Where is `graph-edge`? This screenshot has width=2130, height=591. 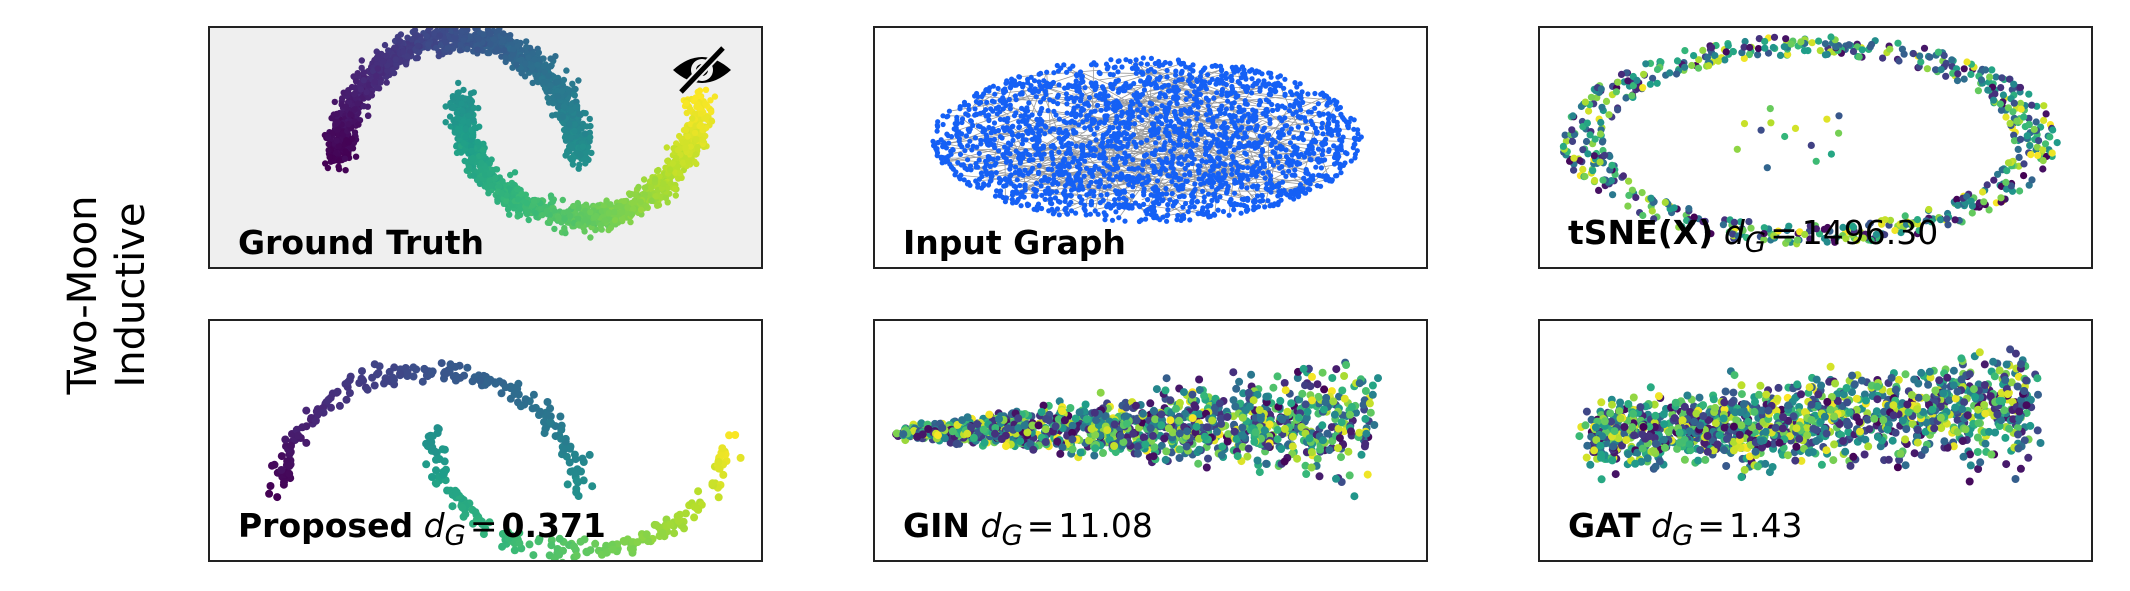
graph-edge is located at coordinates (993, 106).